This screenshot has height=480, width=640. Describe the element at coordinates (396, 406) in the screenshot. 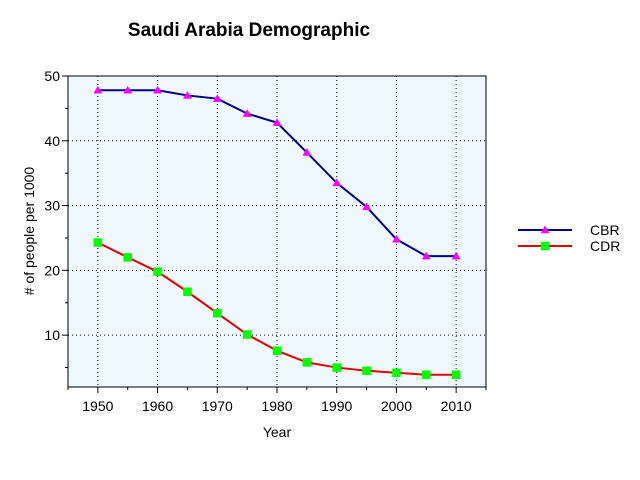

I see `x-tick-label: 2000` at that location.